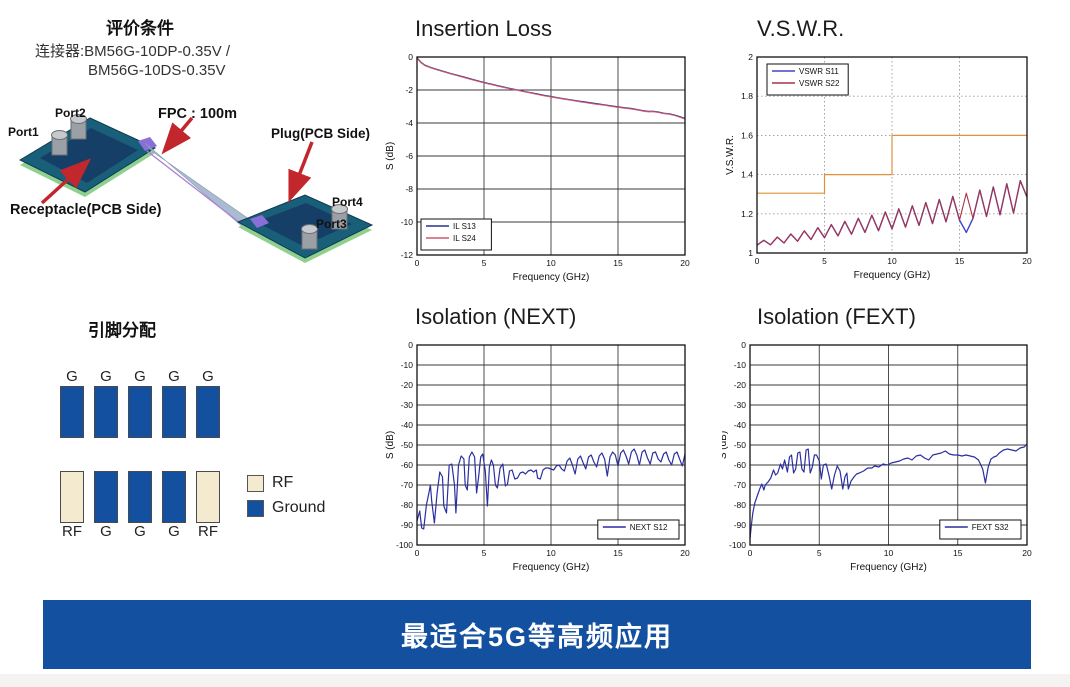  Describe the element at coordinates (892, 275) in the screenshot. I see `svg-text: Frequency (GHz)` at that location.